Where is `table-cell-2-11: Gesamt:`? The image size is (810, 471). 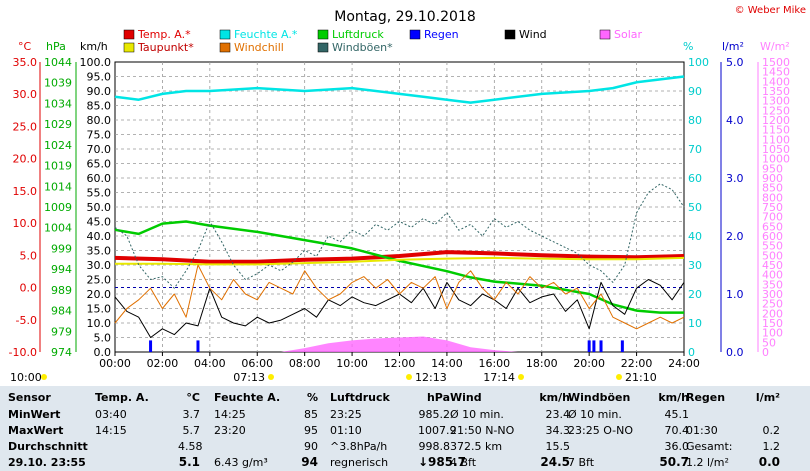
table-cell-2-11: Gesamt: is located at coordinates (709, 446).